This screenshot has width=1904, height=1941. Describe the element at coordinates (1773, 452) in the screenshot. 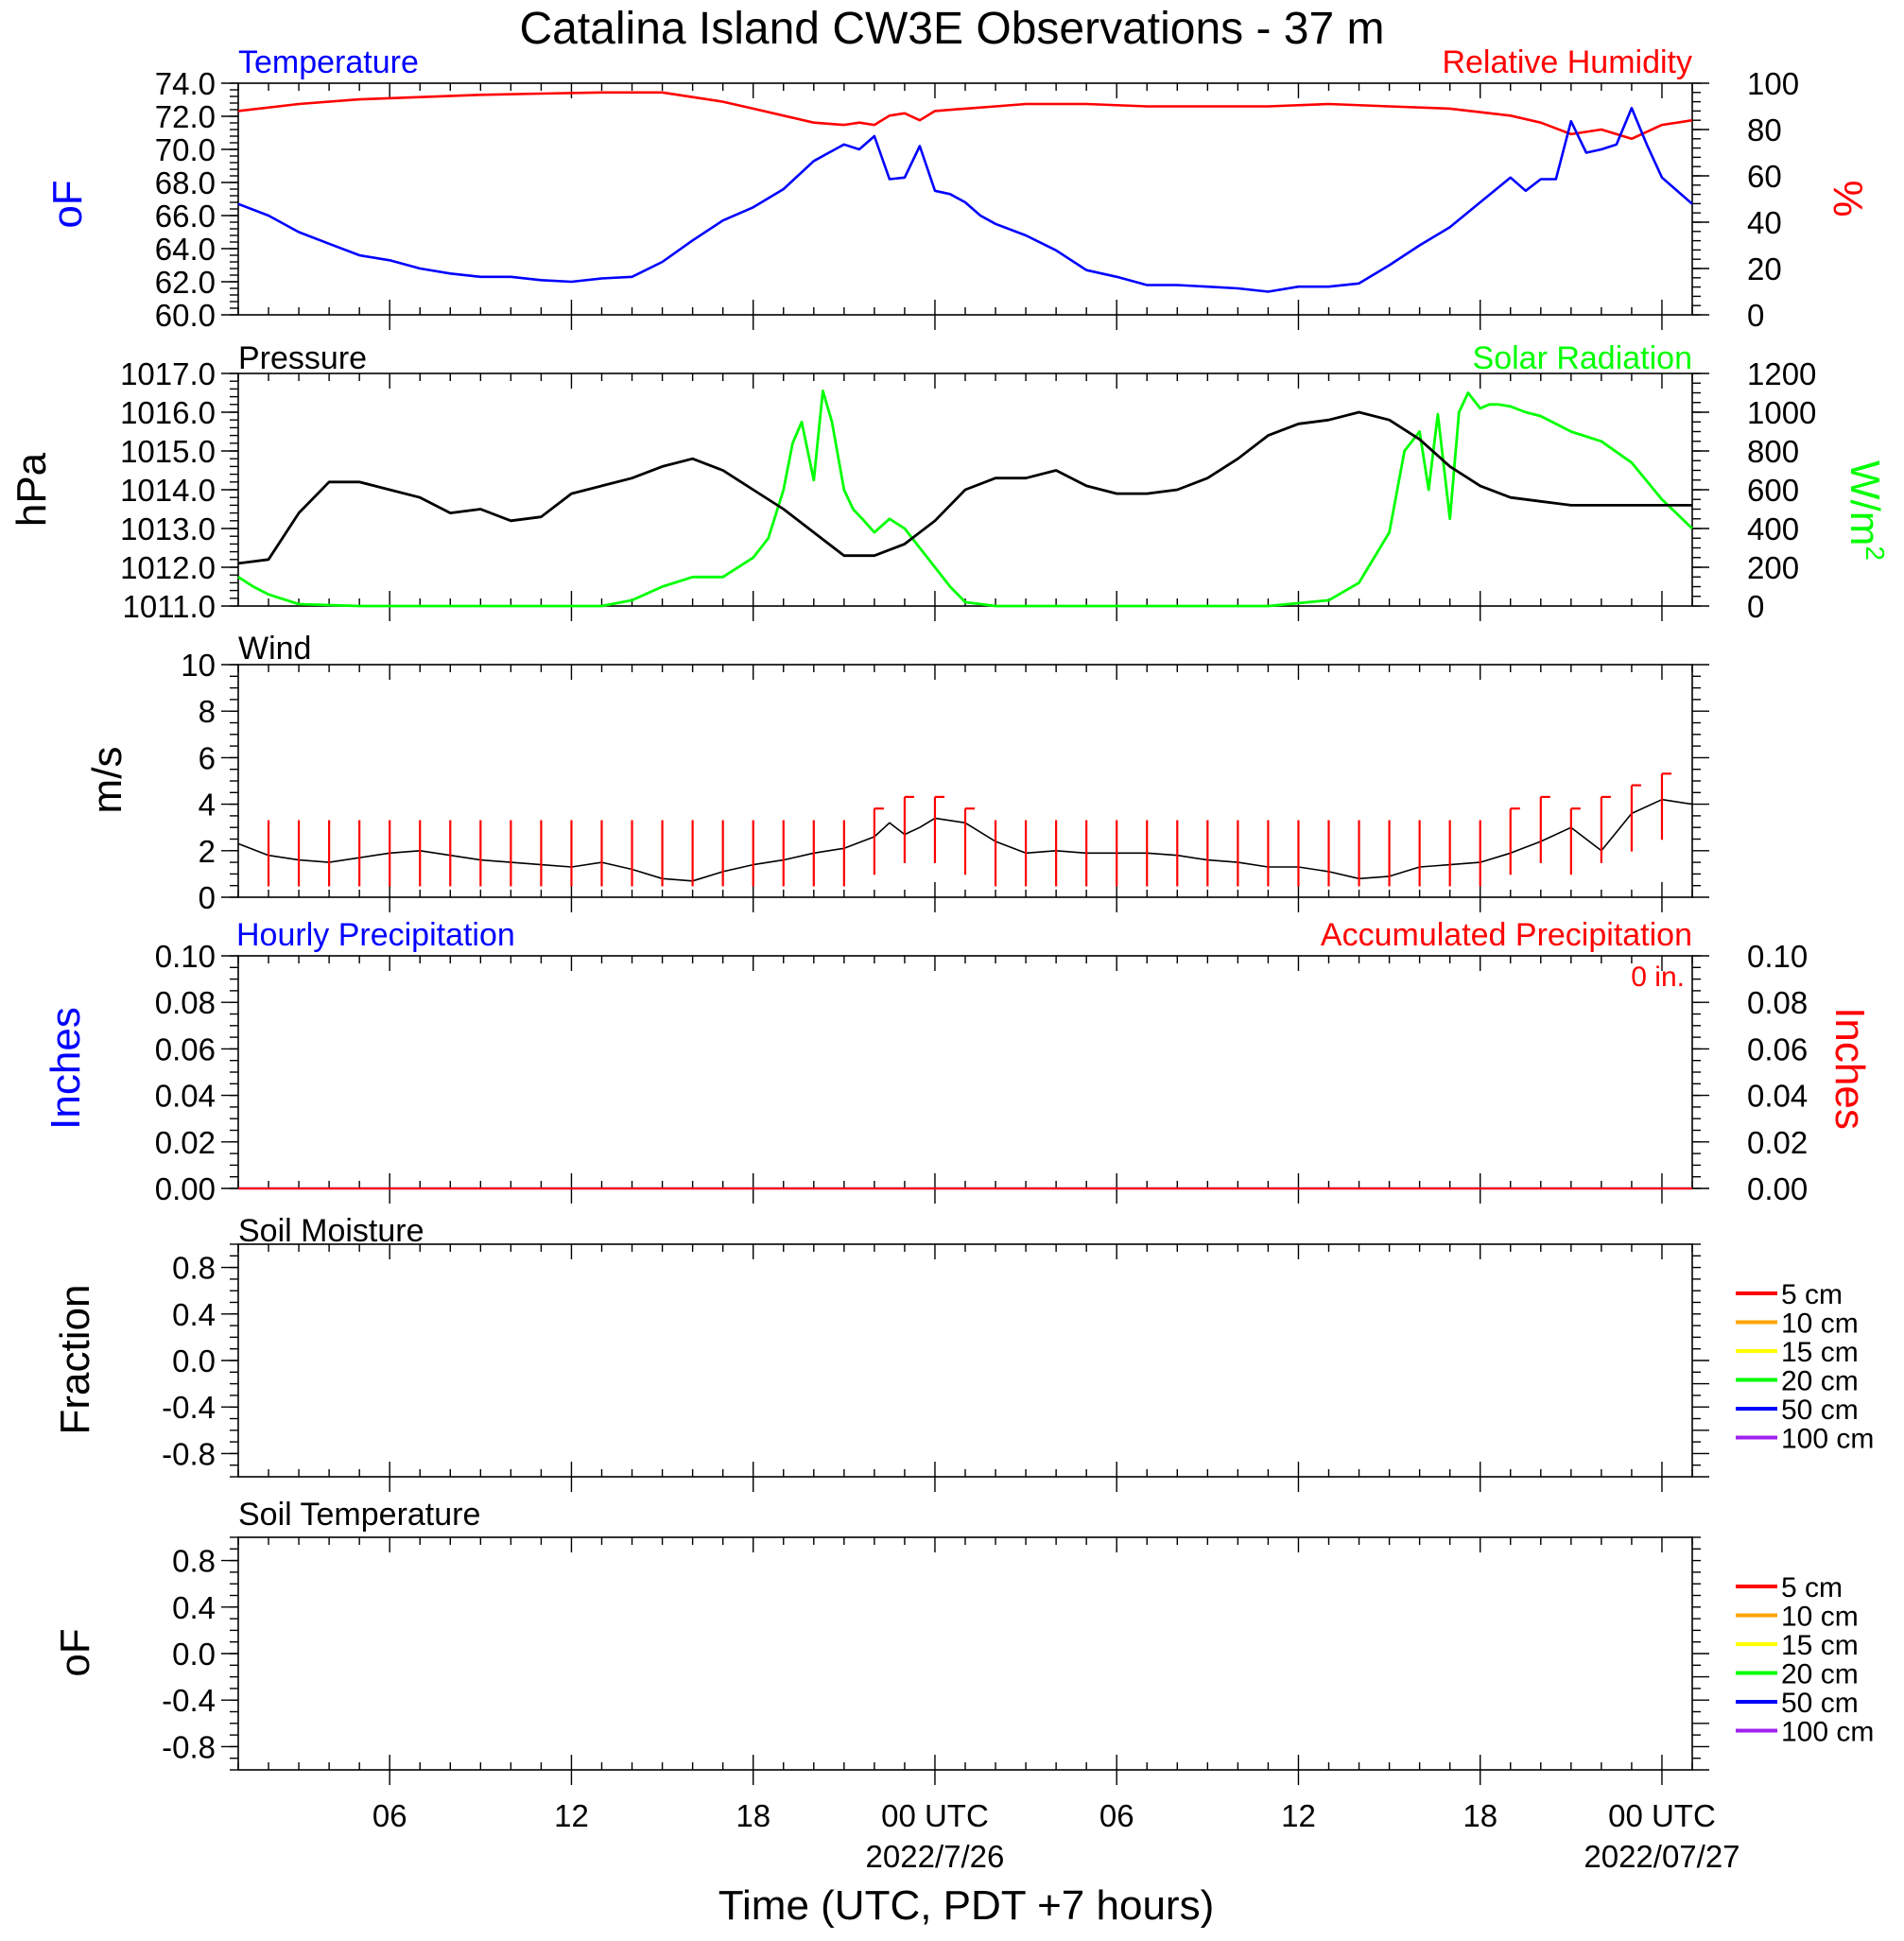

I see `solar-ytick-label-right: 800` at that location.